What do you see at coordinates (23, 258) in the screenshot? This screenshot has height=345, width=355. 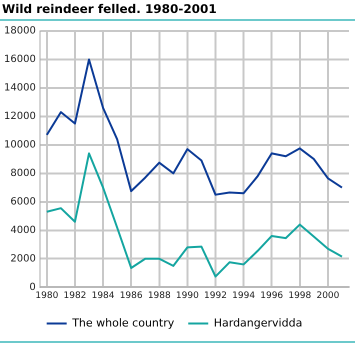 I see `y-tick-label: 2000` at bounding box center [23, 258].